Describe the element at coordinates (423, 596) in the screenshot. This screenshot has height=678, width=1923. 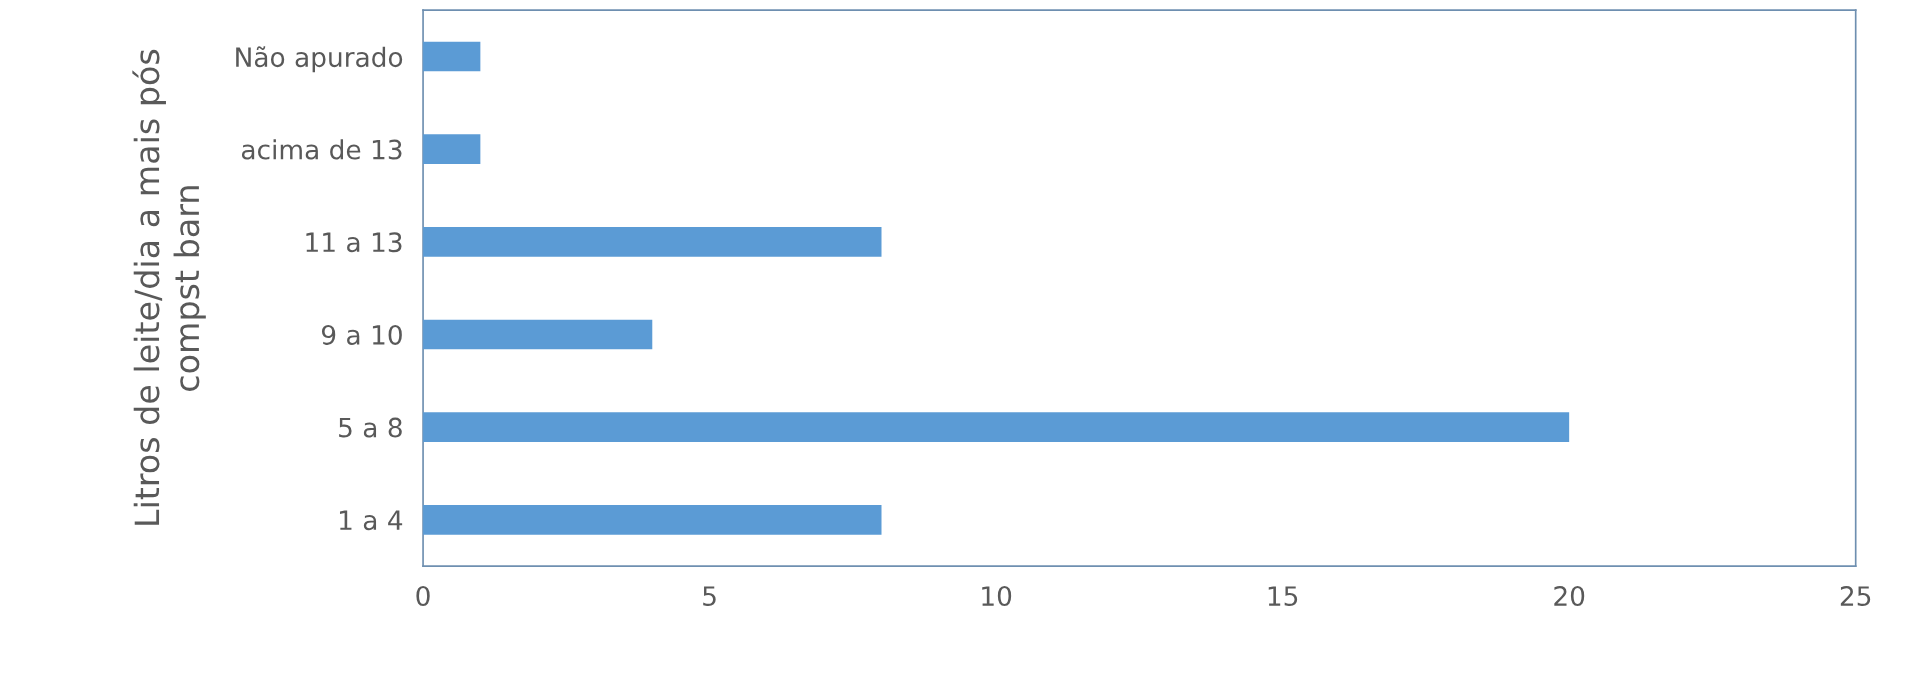
I see `x-tick-label: 0` at that location.